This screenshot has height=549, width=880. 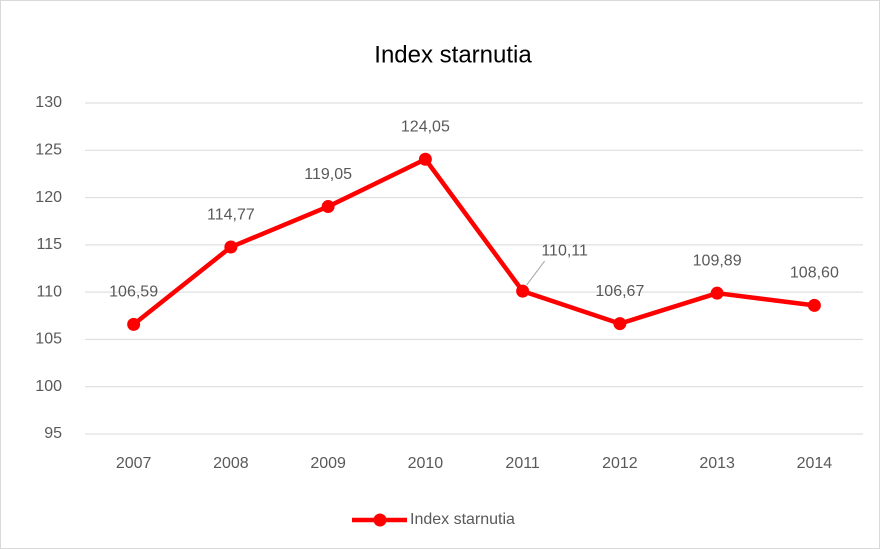 What do you see at coordinates (133, 292) in the screenshot?
I see `data-label: 106,59` at bounding box center [133, 292].